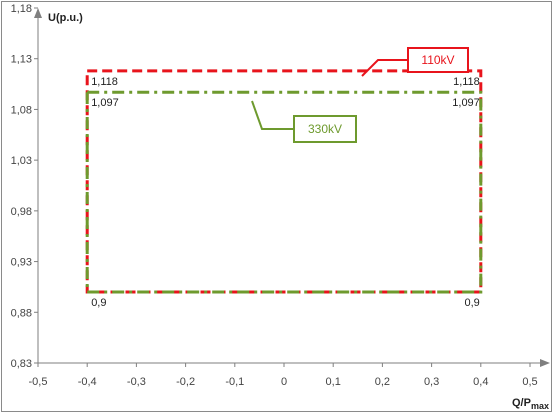  I want to click on callout-box-110kv, so click(438, 60).